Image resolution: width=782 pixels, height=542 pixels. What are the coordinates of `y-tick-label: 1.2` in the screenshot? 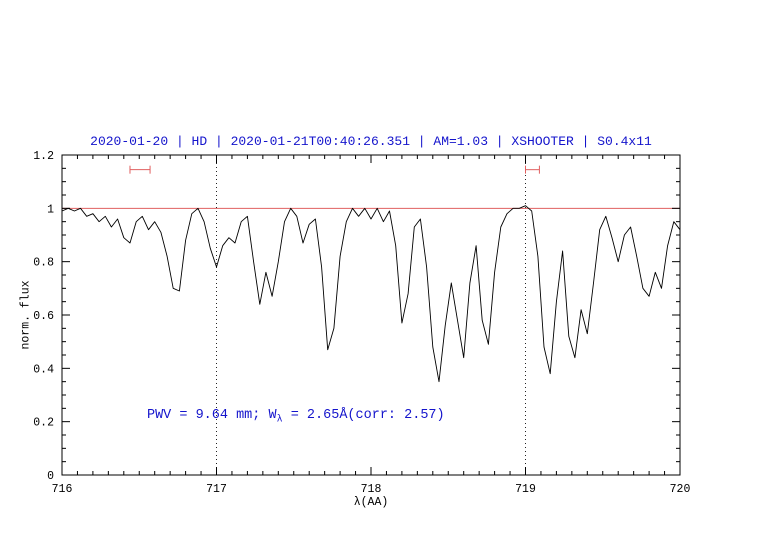 It's located at (43, 156).